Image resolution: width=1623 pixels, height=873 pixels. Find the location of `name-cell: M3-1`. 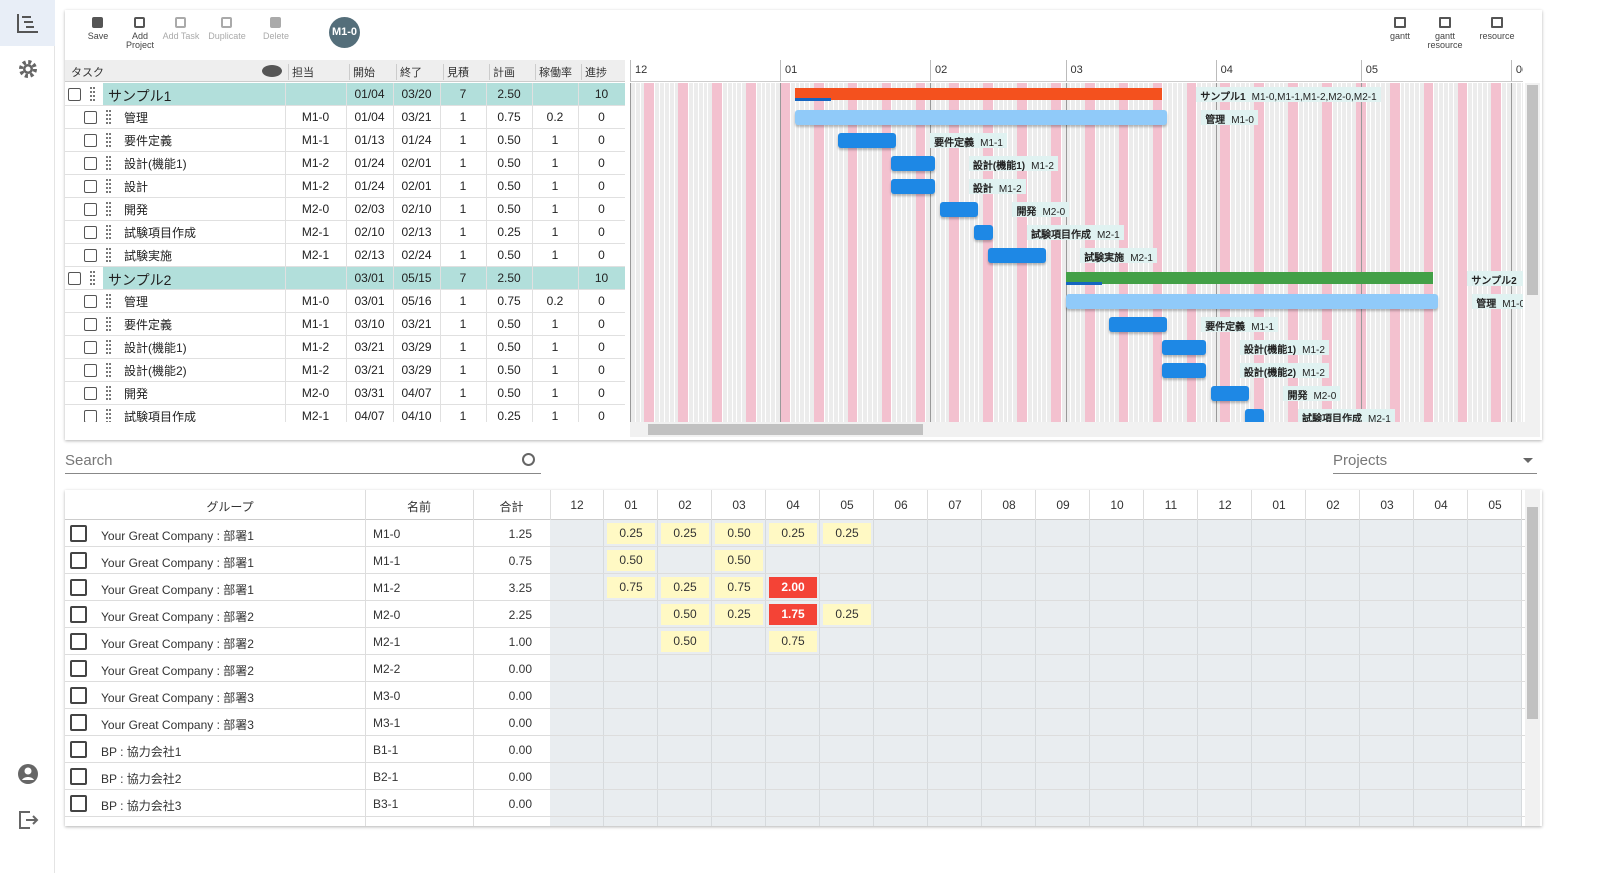

name-cell: M3-1 is located at coordinates (387, 723).